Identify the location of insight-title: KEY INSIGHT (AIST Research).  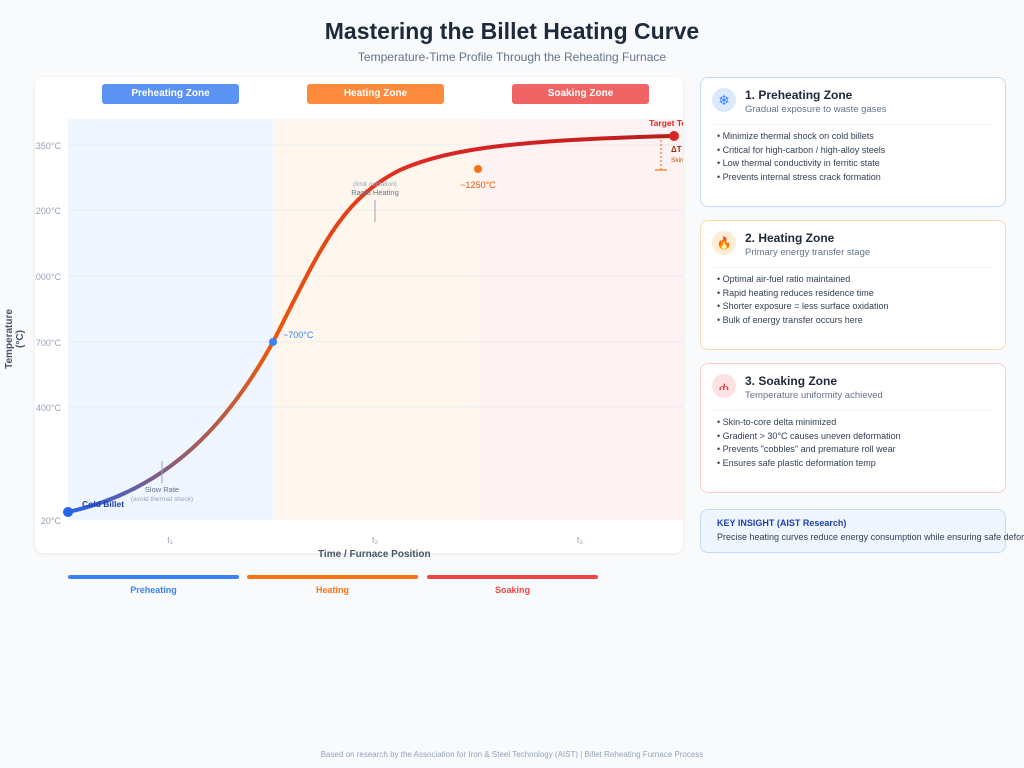
(782, 523).